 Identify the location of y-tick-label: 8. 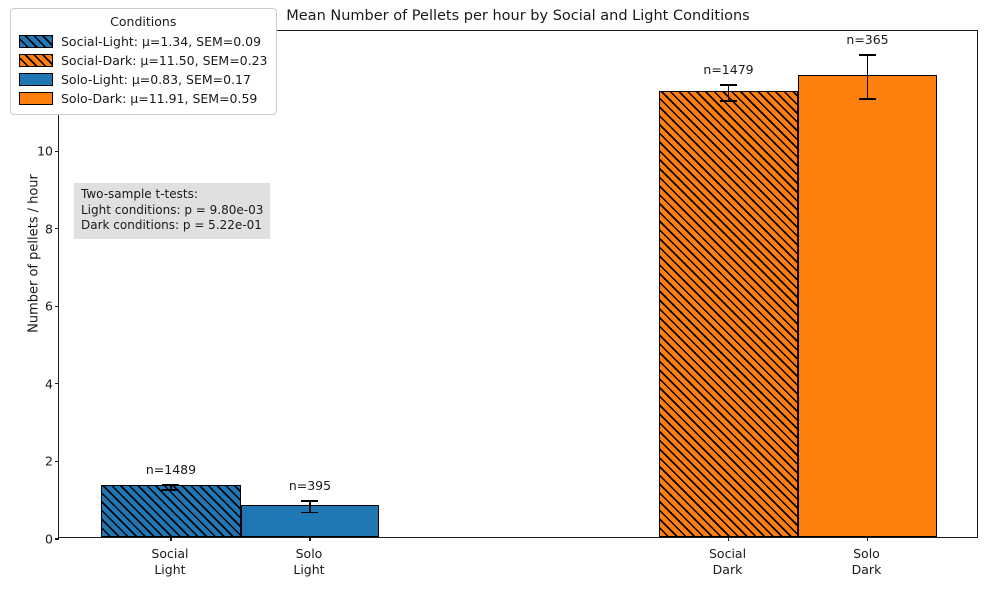
(49, 229).